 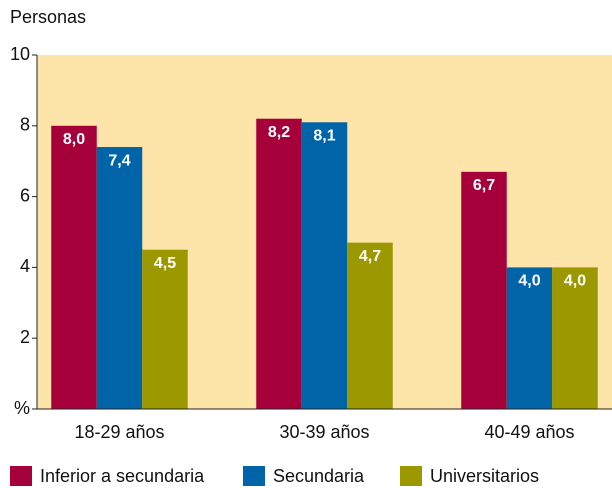 What do you see at coordinates (165, 263) in the screenshot?
I see `value-label: 4,5` at bounding box center [165, 263].